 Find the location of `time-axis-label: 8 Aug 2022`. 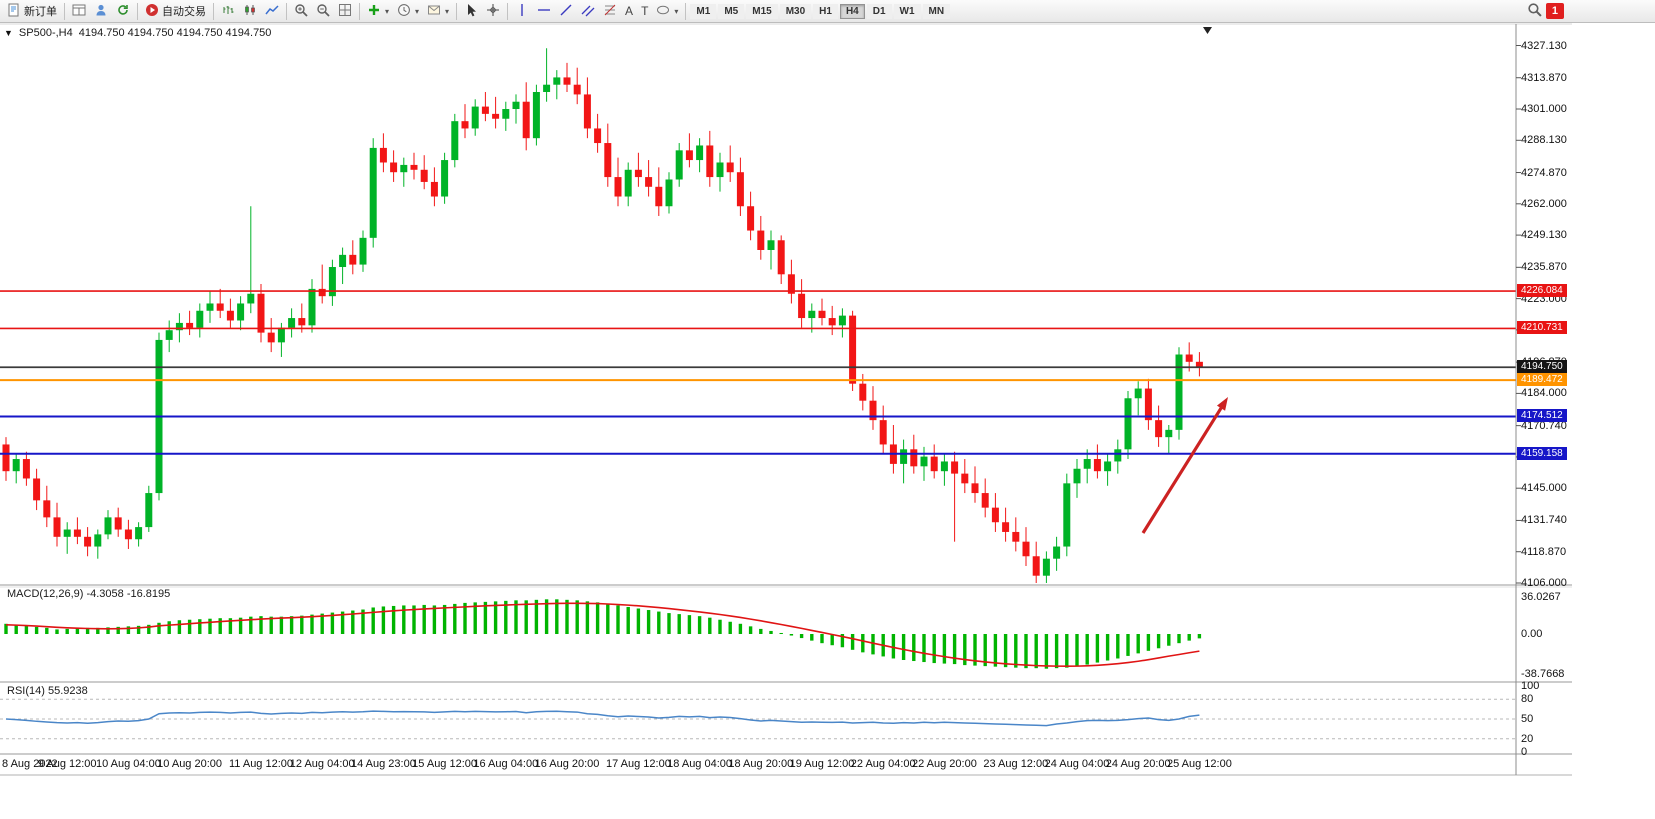

time-axis-label: 8 Aug 2022 is located at coordinates (30, 764).